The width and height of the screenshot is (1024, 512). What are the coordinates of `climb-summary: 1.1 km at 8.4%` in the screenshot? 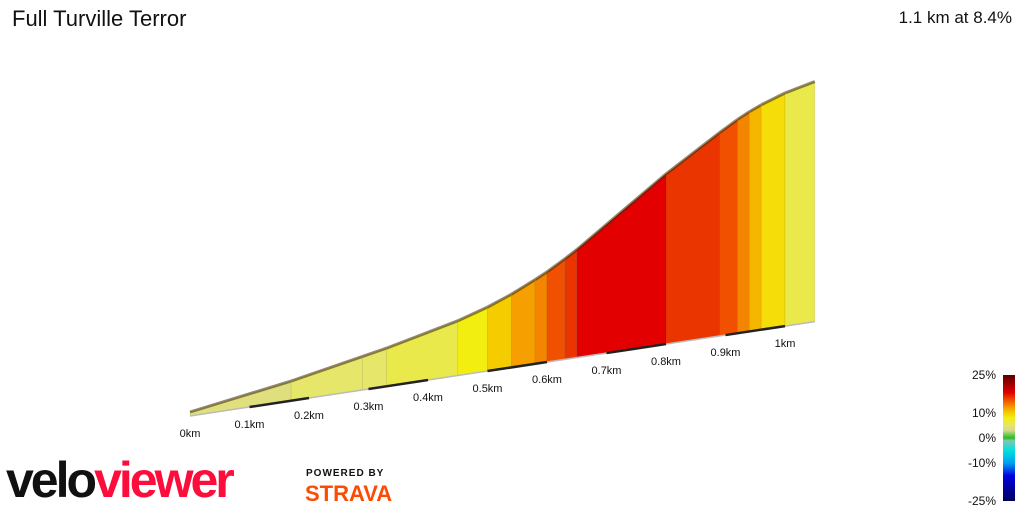 It's located at (955, 17).